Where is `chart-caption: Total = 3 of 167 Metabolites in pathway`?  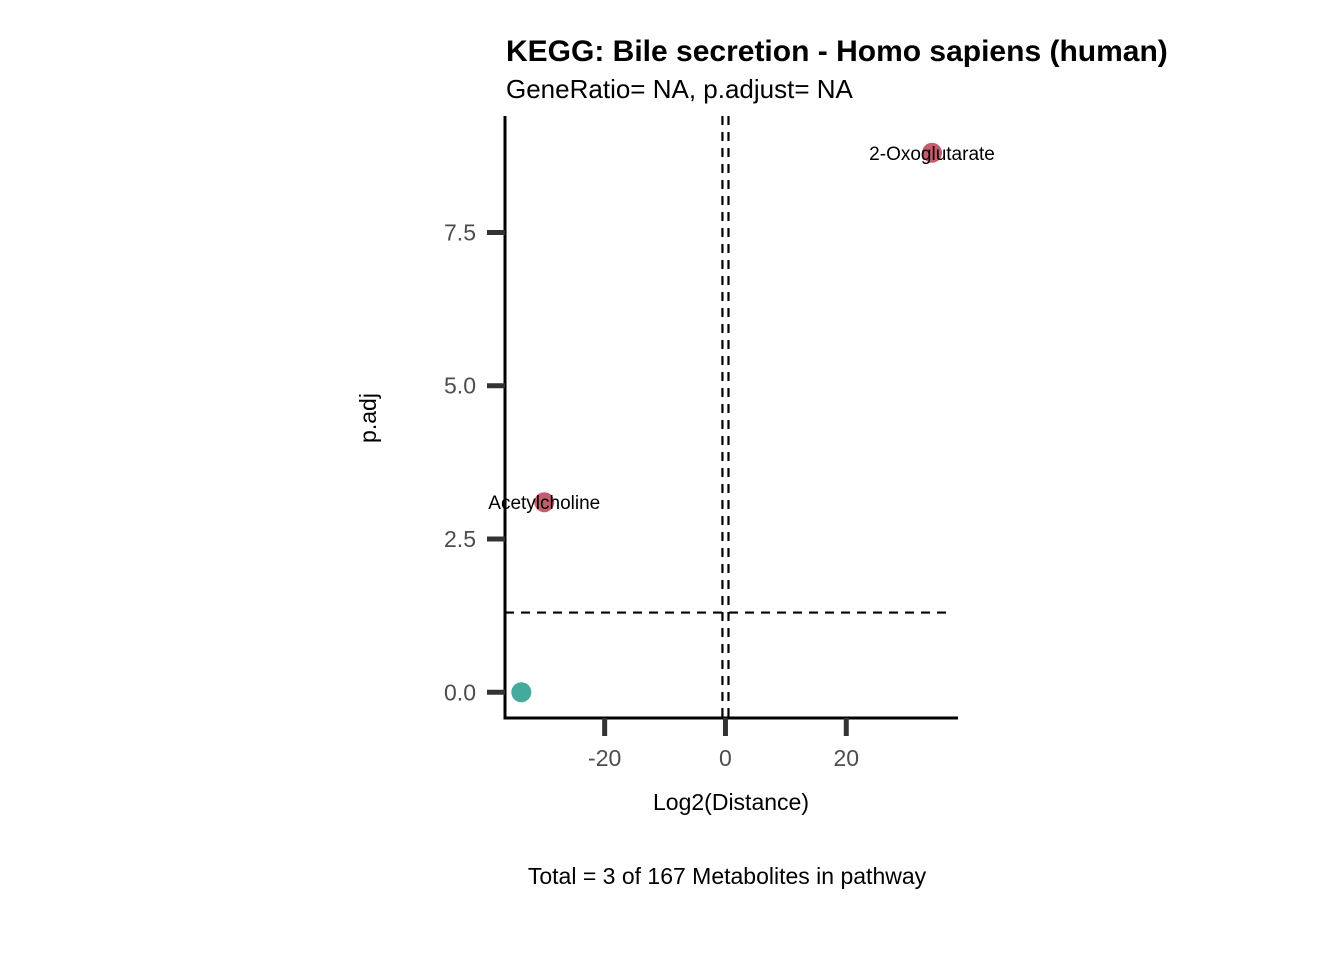
chart-caption: Total = 3 of 167 Metabolites in pathway is located at coordinates (727, 876).